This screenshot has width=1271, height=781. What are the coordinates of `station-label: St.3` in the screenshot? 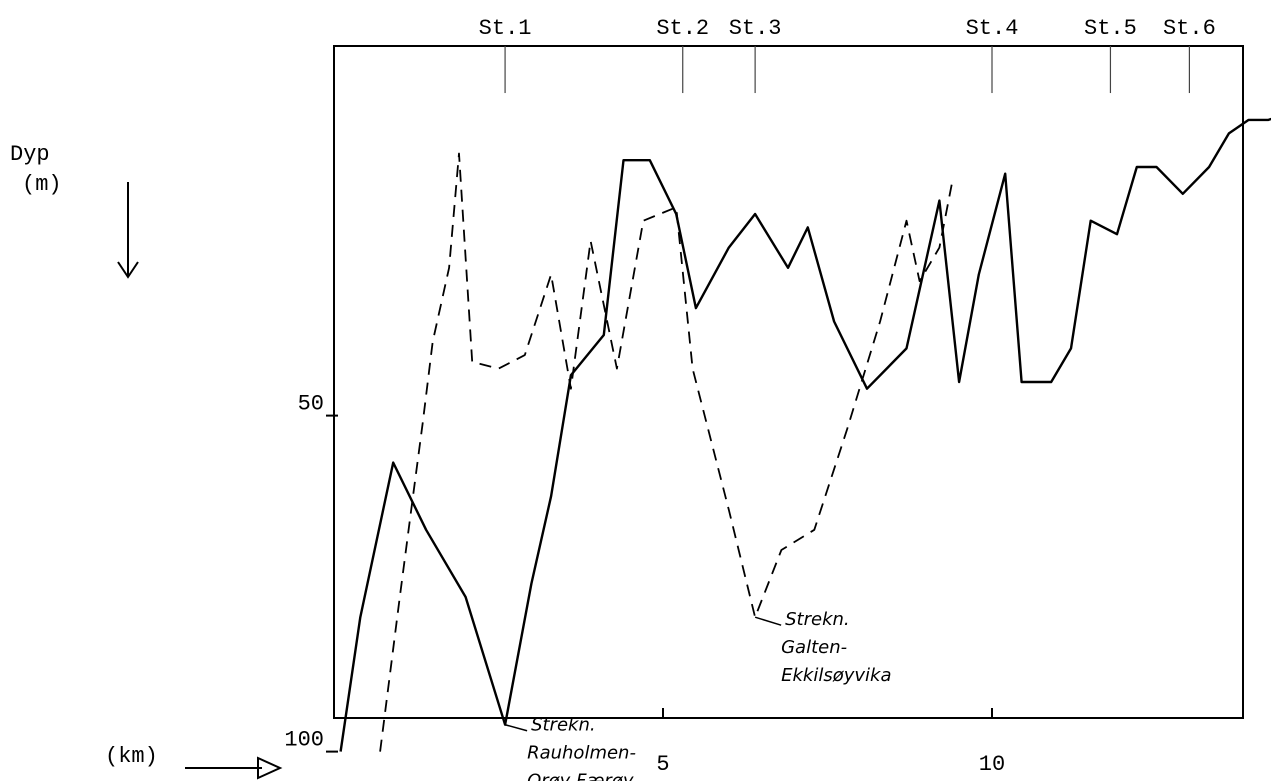 It's located at (755, 28).